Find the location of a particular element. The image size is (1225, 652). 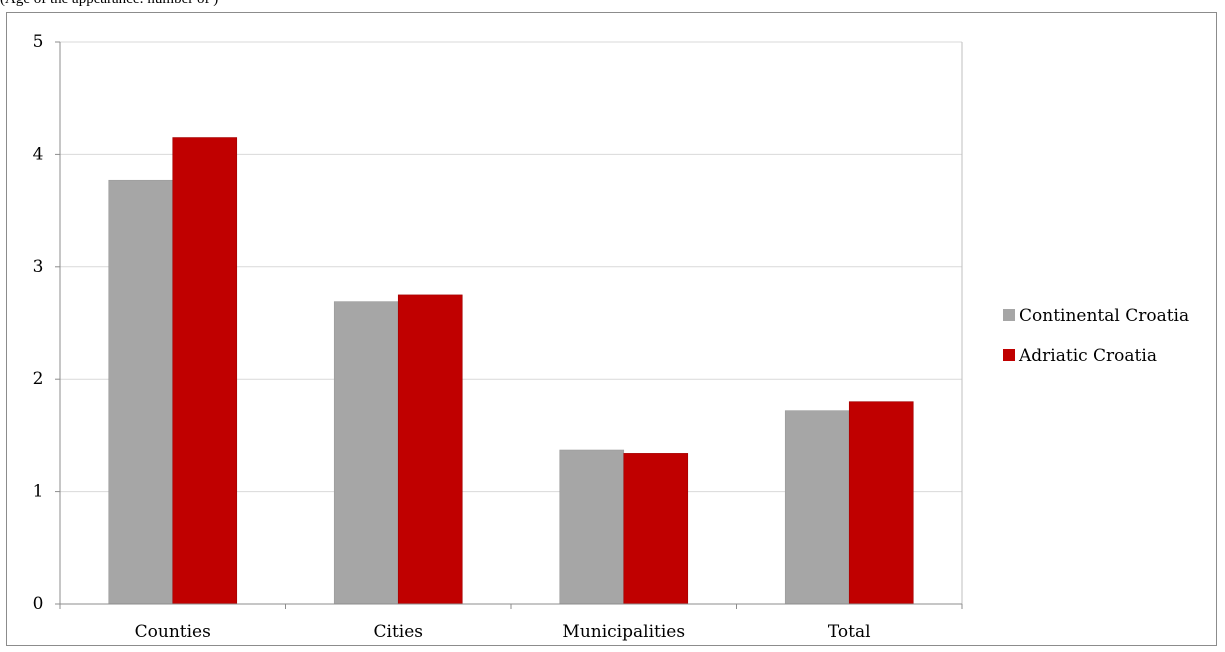

bar-adriatic-croatia-municipalities is located at coordinates (656, 529).